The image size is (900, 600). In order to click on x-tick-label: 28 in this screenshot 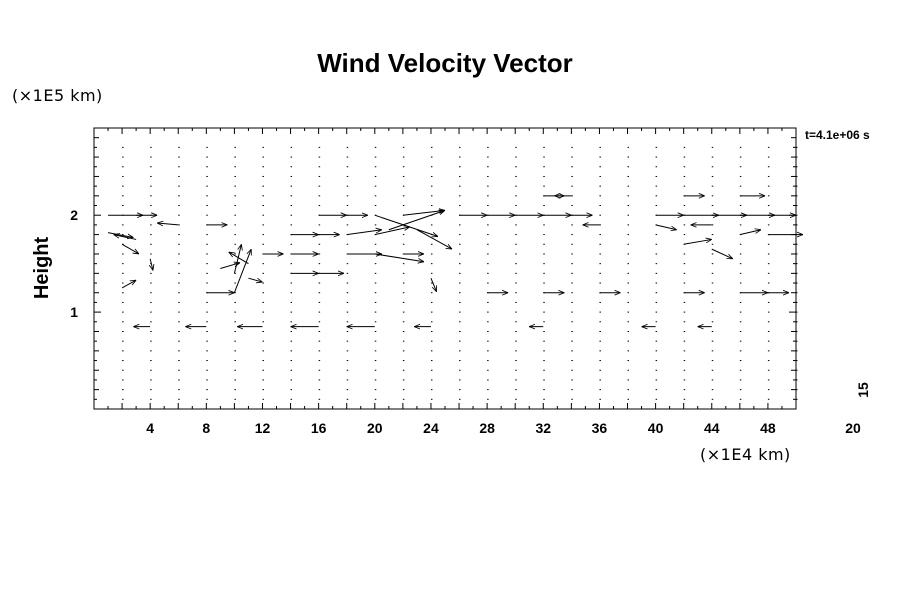, I will do `click(487, 428)`.